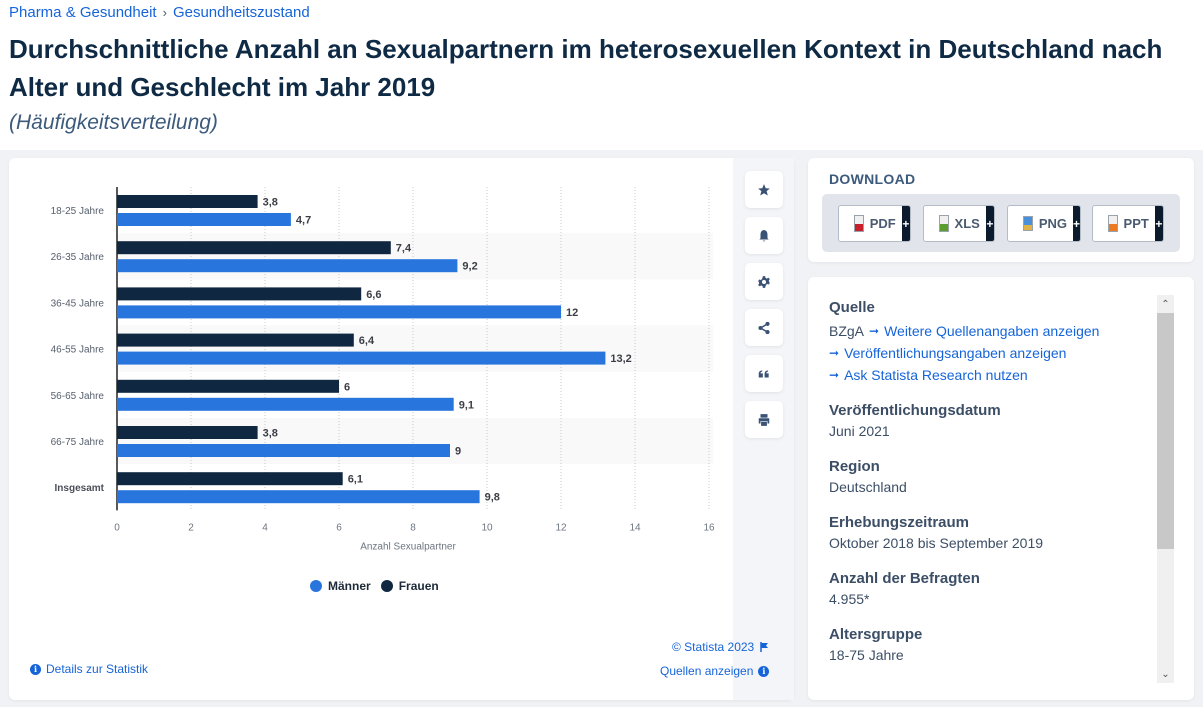  Describe the element at coordinates (404, 249) in the screenshot. I see `data-label-frauen: 7,4` at that location.